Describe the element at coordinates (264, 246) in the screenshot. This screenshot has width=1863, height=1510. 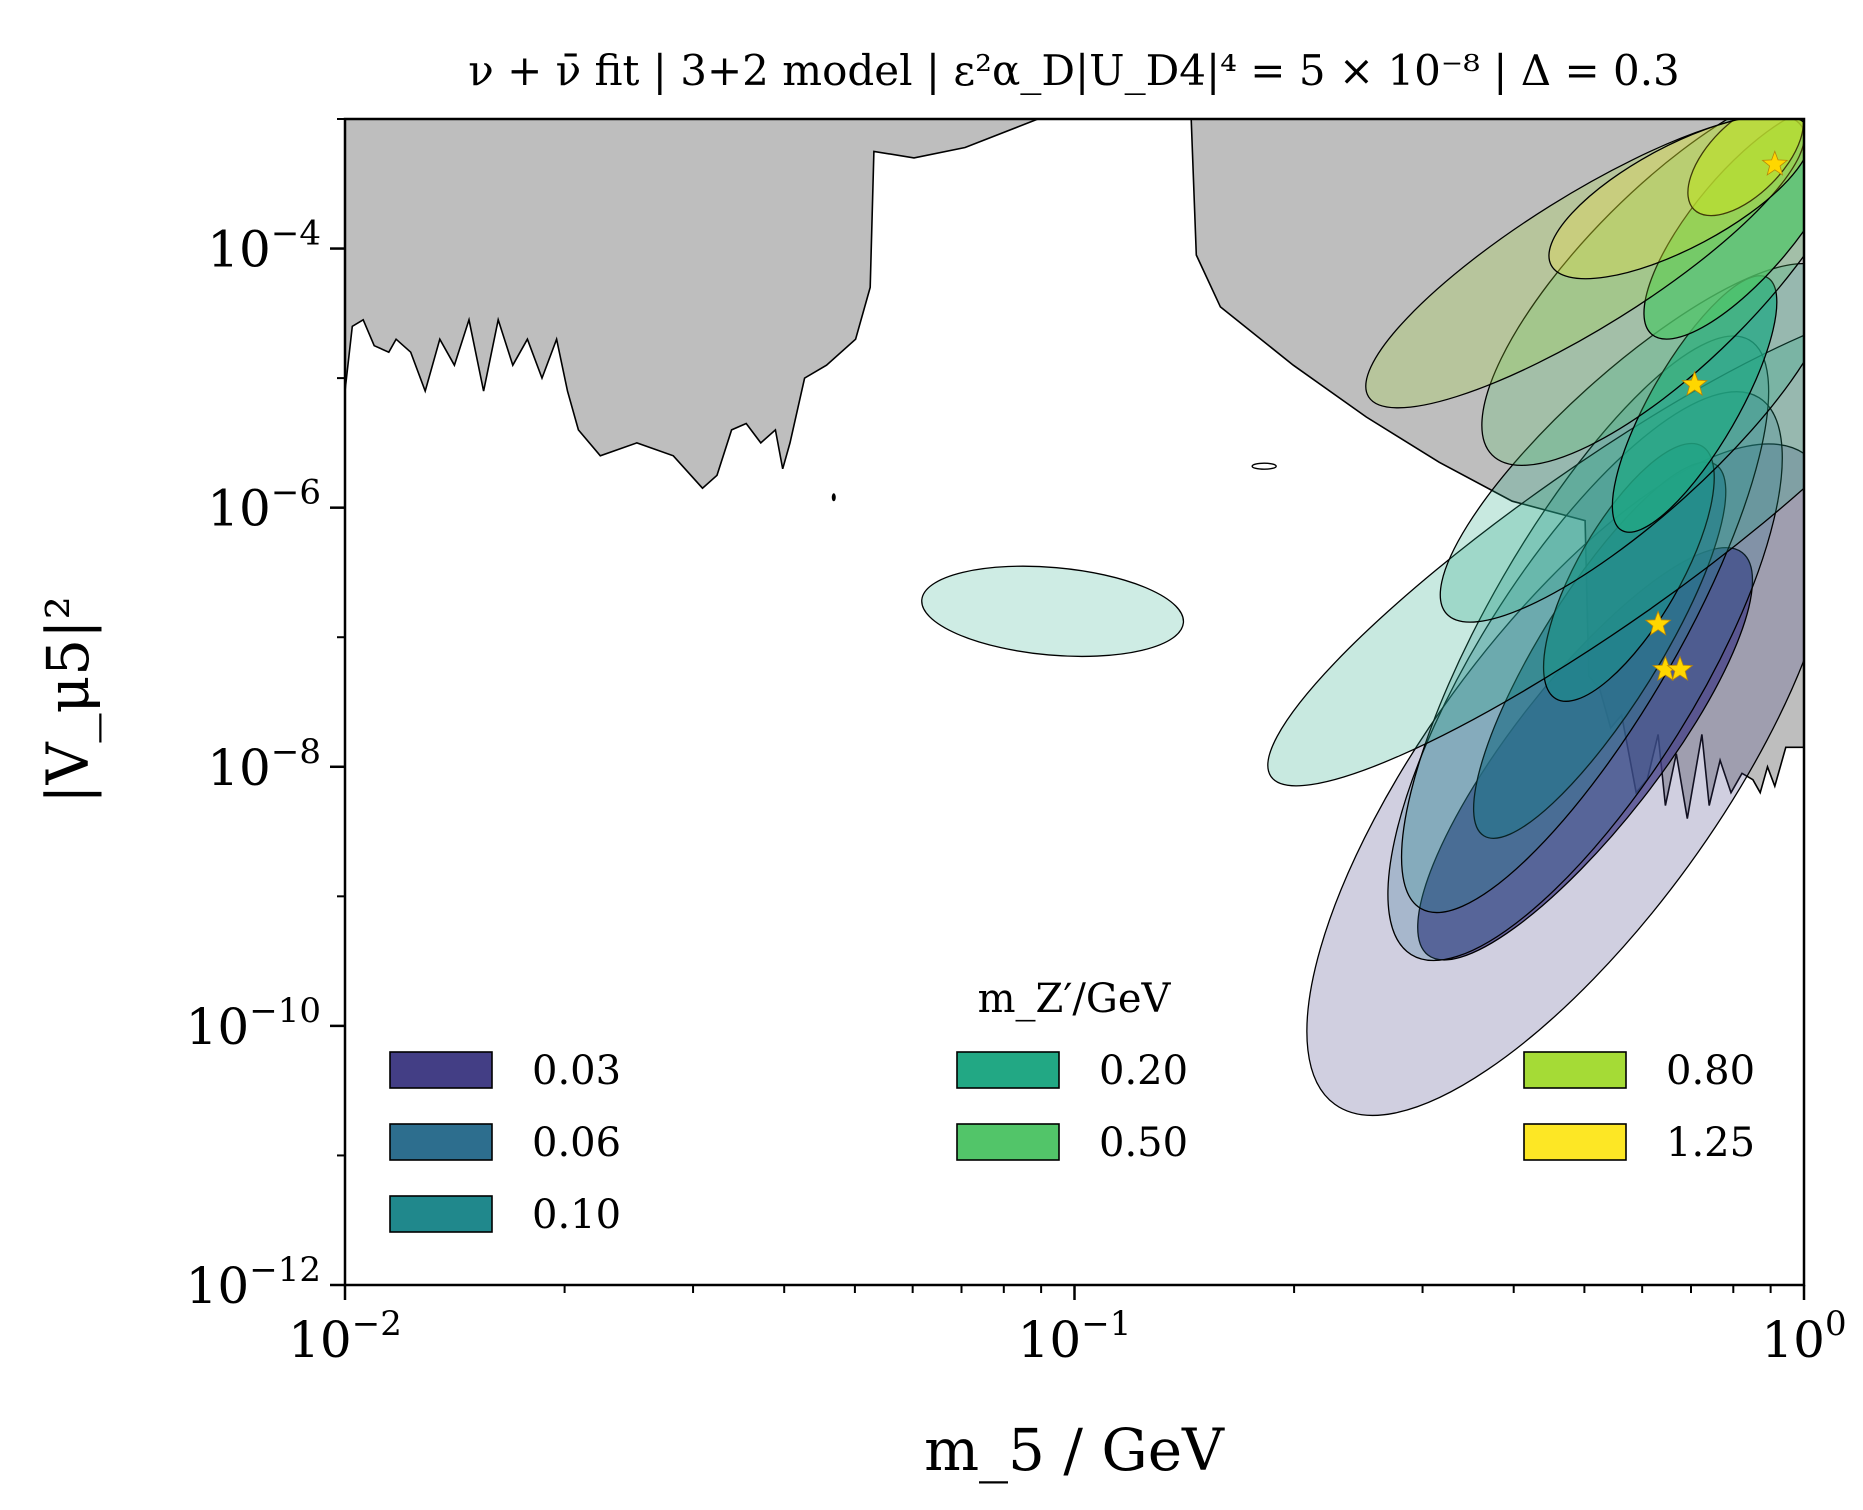
I see `y-tick-label: 10⁻⁴` at that location.